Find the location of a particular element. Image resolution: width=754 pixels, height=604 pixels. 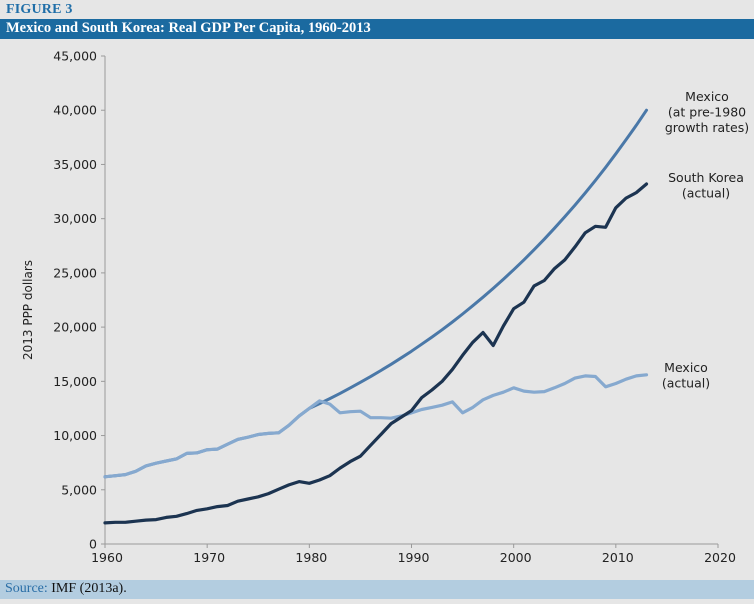

source-text: IMF (2013a). is located at coordinates (87, 588).